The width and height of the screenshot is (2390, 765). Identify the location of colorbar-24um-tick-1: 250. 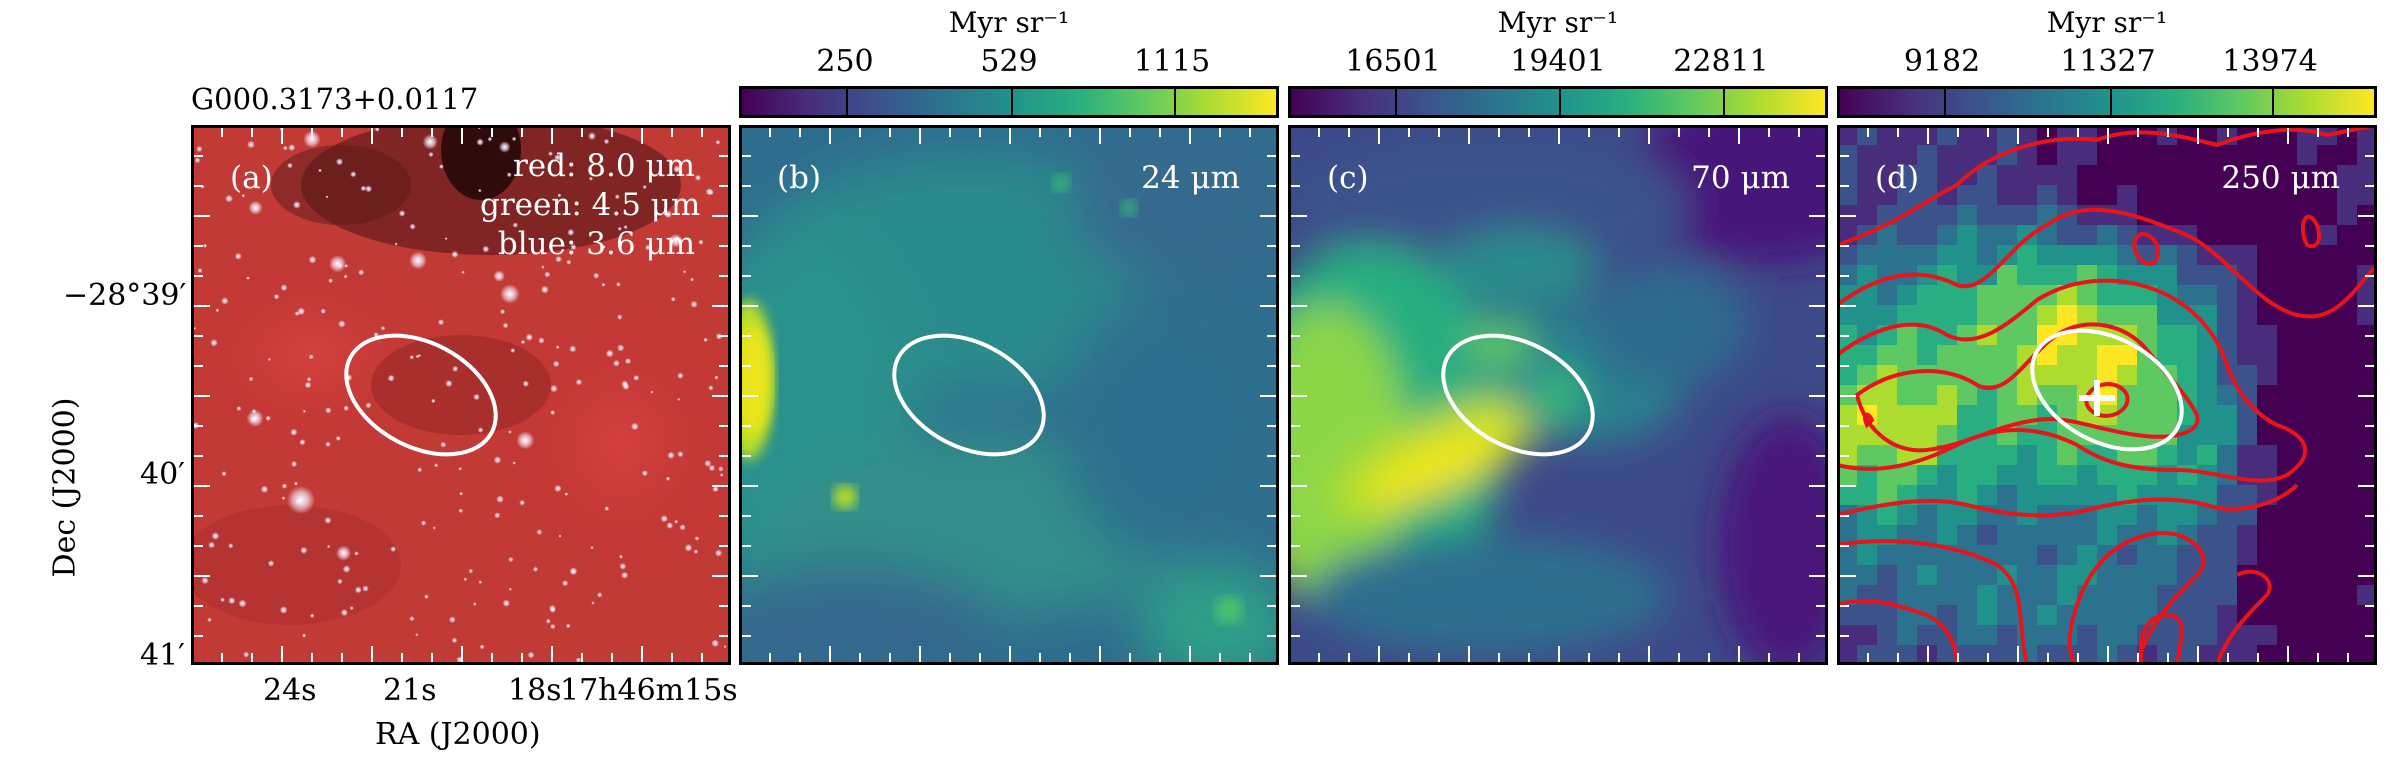
(845, 61).